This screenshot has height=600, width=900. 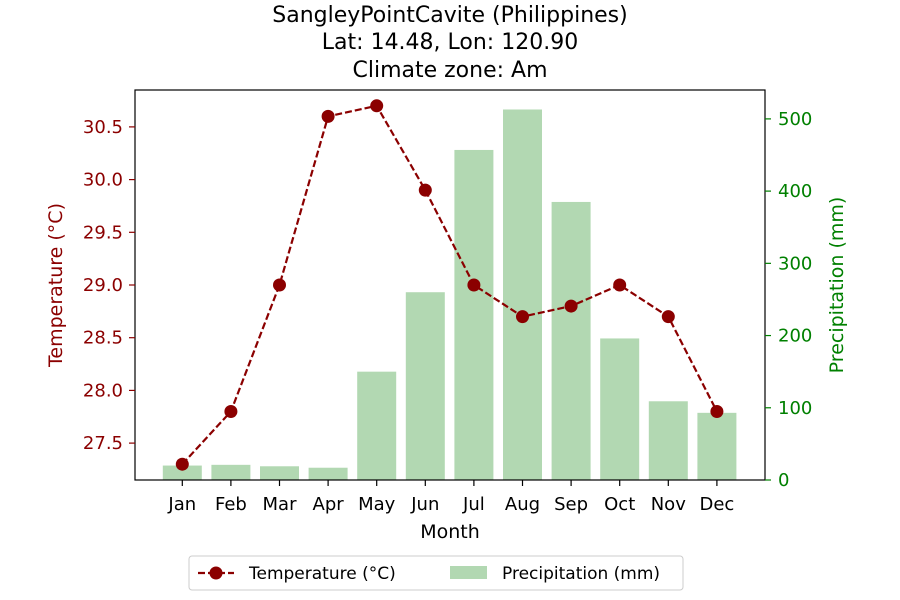 I want to click on x-tick-label: Oct, so click(x=619, y=504).